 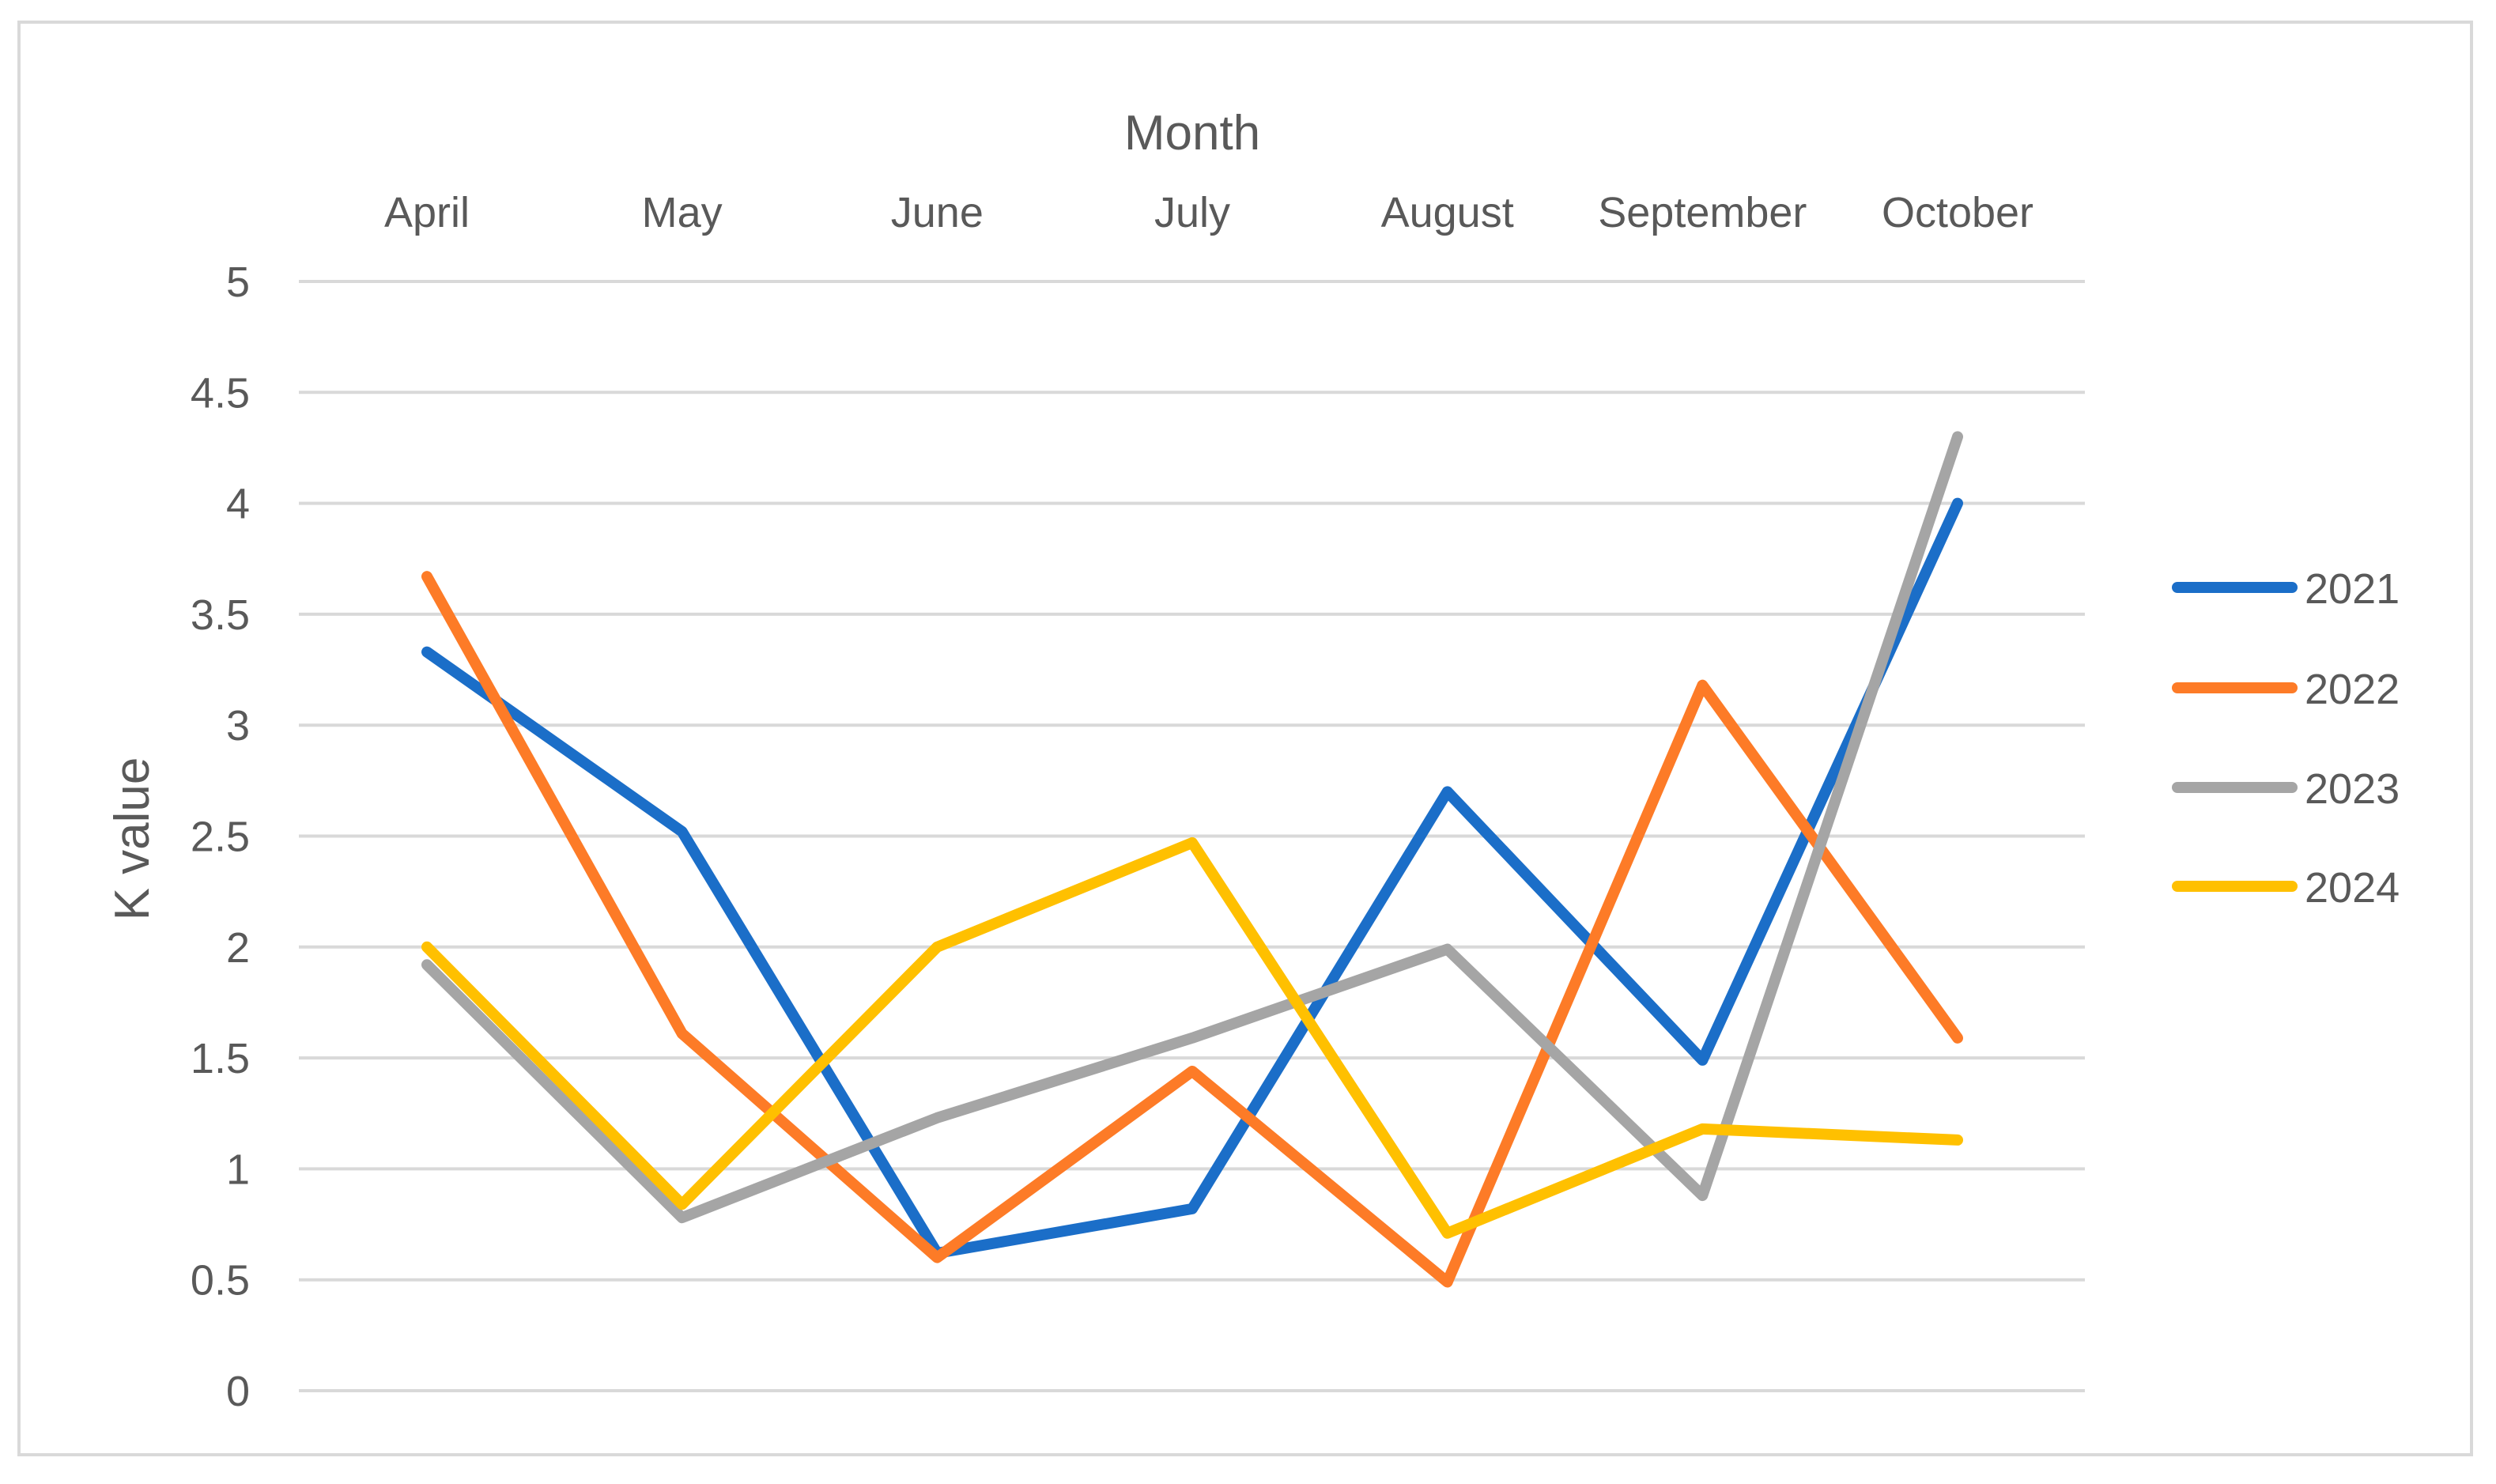 What do you see at coordinates (2286, 888) in the screenshot?
I see `legend-item-2024: 2024` at bounding box center [2286, 888].